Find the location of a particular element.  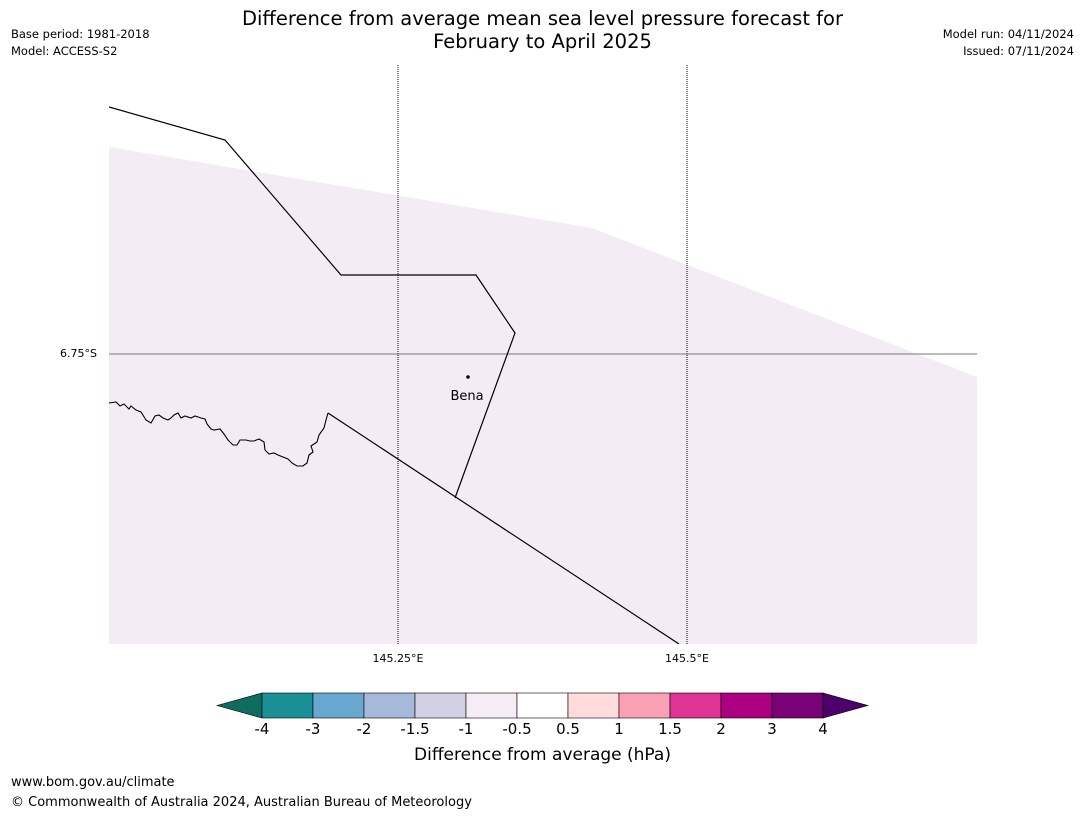

colorbar-title: Difference from average (hPa) is located at coordinates (542, 755).